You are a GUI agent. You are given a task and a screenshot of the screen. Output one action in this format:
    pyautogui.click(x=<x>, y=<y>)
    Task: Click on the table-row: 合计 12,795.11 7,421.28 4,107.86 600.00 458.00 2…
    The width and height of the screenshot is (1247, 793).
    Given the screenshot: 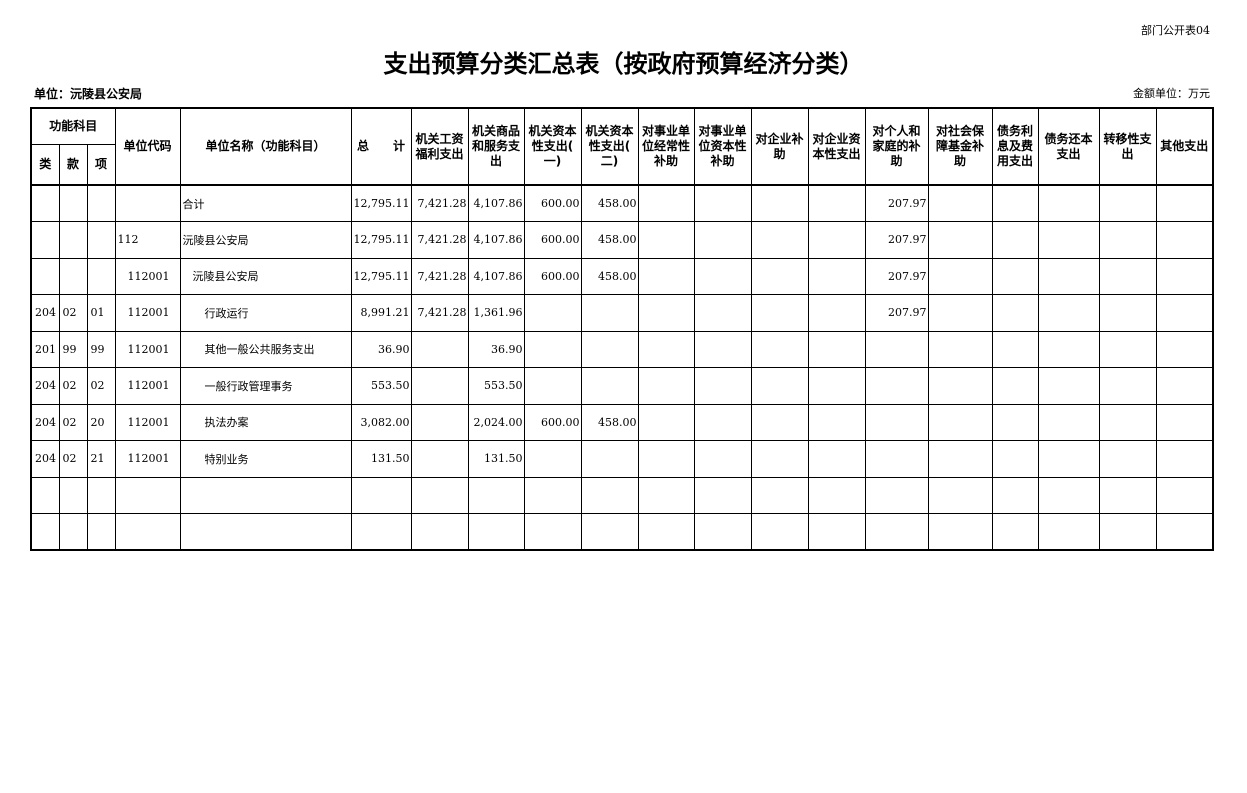 What is the action you would take?
    pyautogui.click(x=622, y=203)
    